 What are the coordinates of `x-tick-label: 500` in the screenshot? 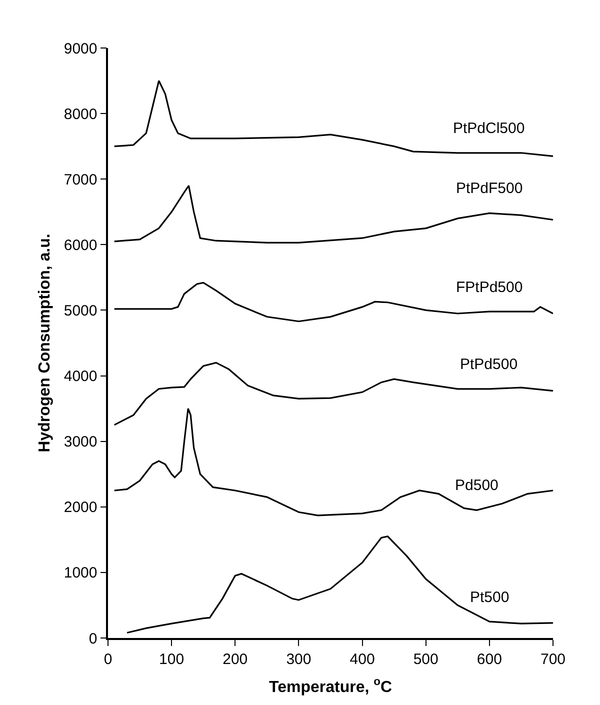 It's located at (425, 659).